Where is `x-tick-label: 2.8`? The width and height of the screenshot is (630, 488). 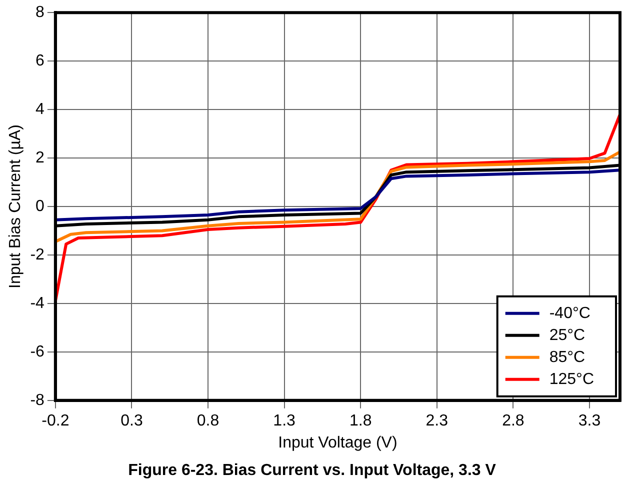
x-tick-label: 2.8 is located at coordinates (513, 421).